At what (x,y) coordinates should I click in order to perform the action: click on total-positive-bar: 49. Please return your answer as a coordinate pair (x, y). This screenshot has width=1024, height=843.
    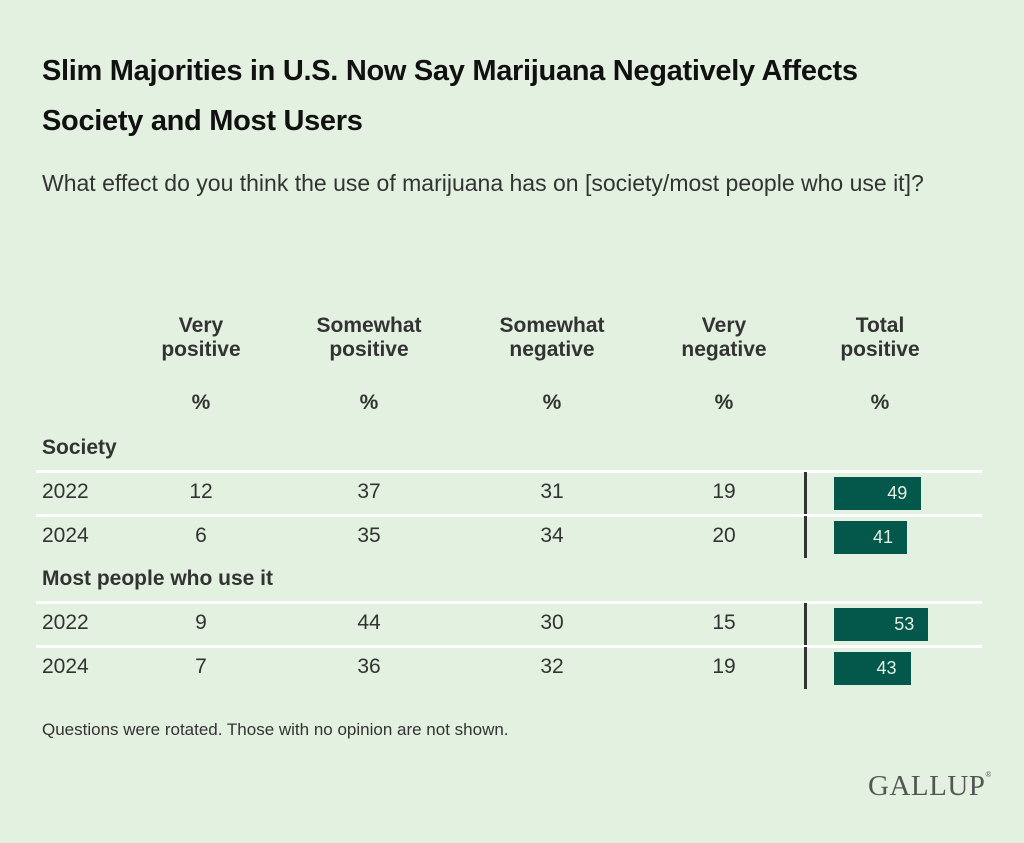
    Looking at the image, I should click on (878, 493).